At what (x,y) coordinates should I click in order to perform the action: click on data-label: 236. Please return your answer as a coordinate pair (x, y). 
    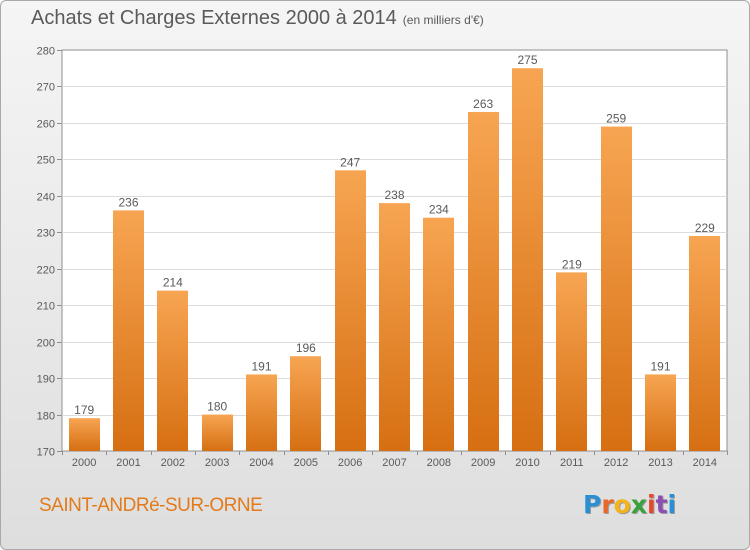
    Looking at the image, I should click on (128, 202).